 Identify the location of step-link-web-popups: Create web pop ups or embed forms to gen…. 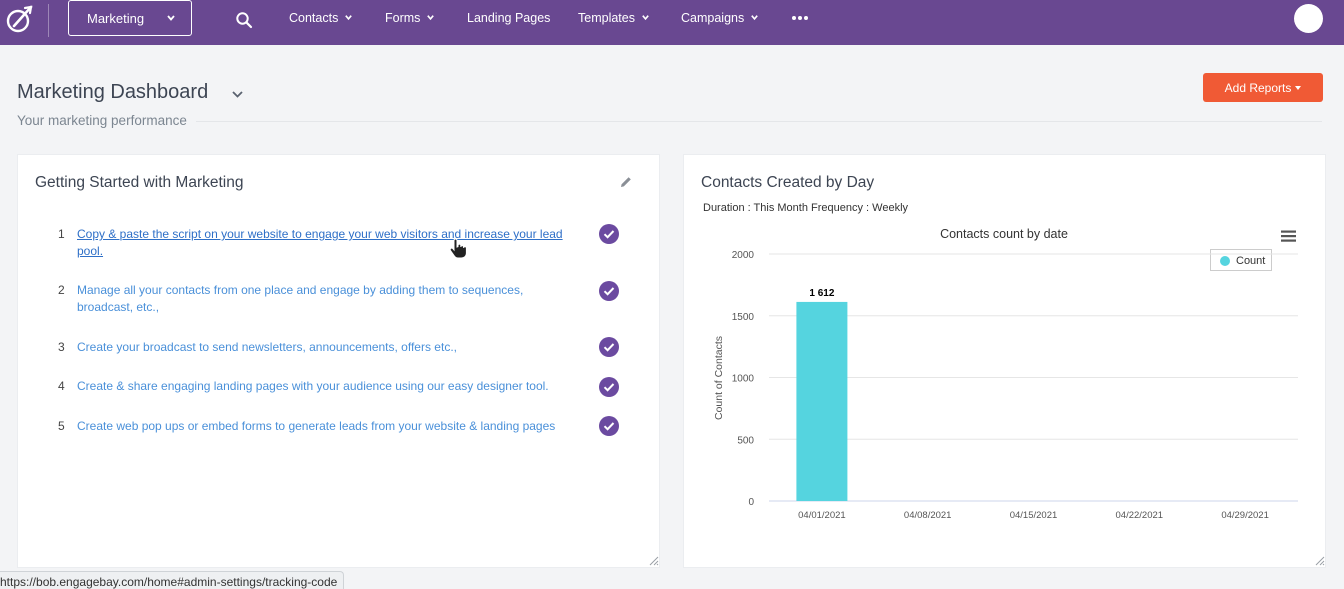
(316, 426).